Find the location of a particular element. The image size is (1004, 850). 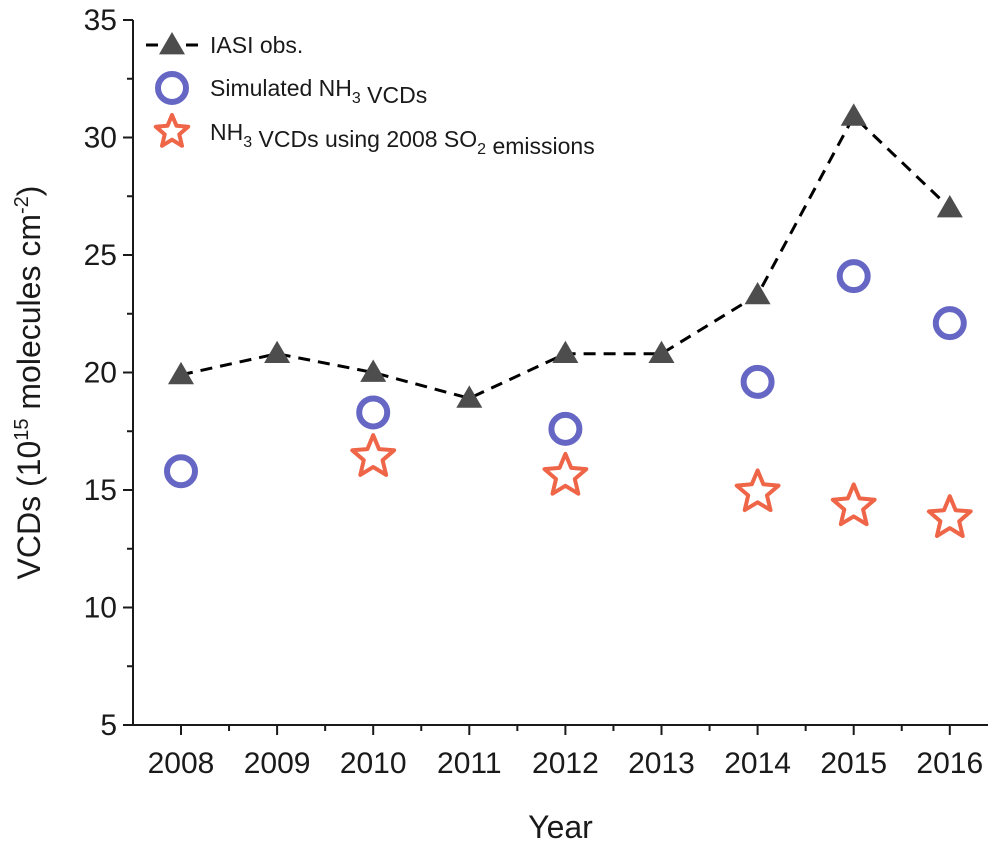

legend-label: NH3 VCDs using 2008 SO2 emissions is located at coordinates (402, 139).